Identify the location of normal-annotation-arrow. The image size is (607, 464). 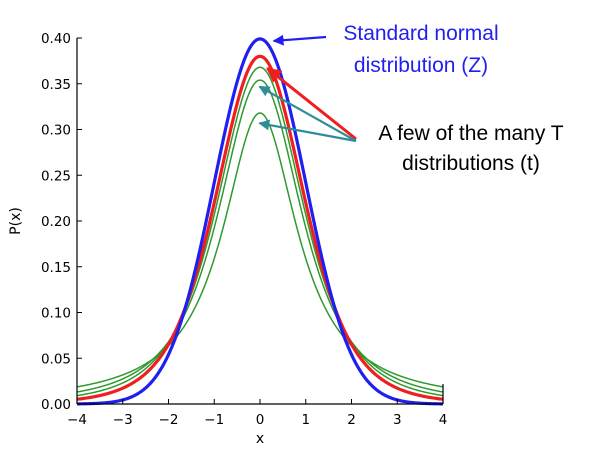
(299, 40).